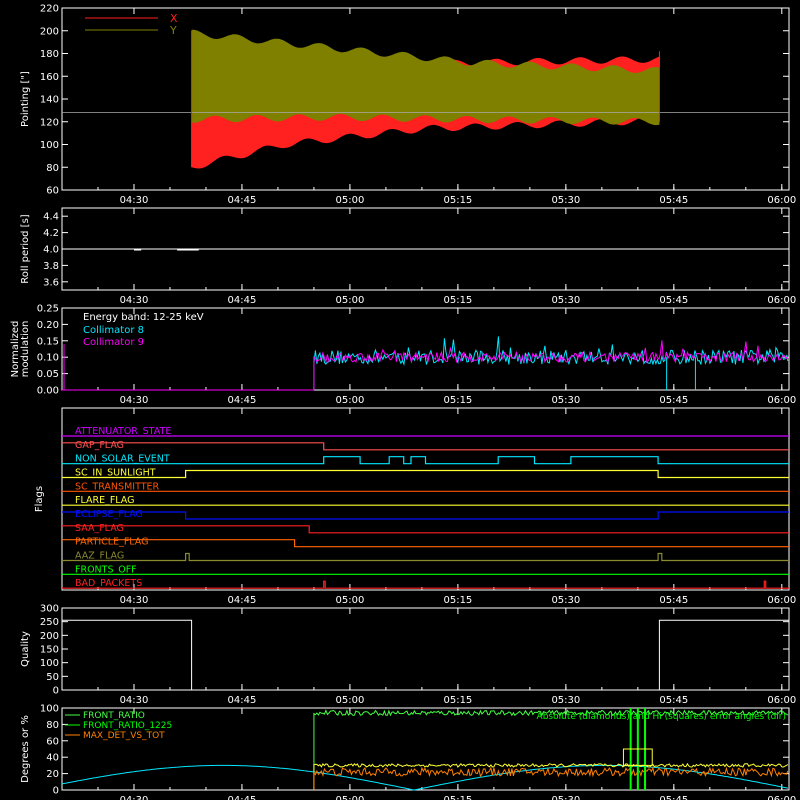  Describe the element at coordinates (25, 749) in the screenshot. I see `y-axis-label: Degrees or %` at that location.